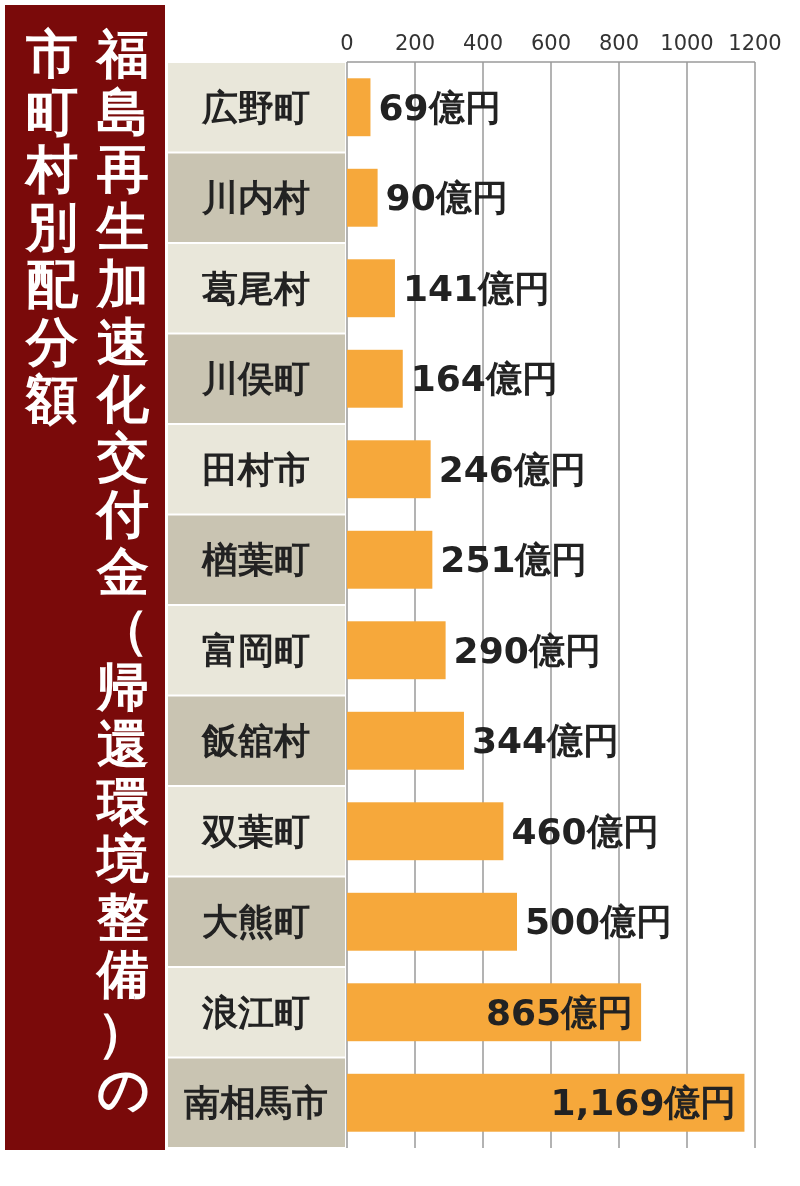  I want to click on x-tick-label: 200, so click(415, 43).